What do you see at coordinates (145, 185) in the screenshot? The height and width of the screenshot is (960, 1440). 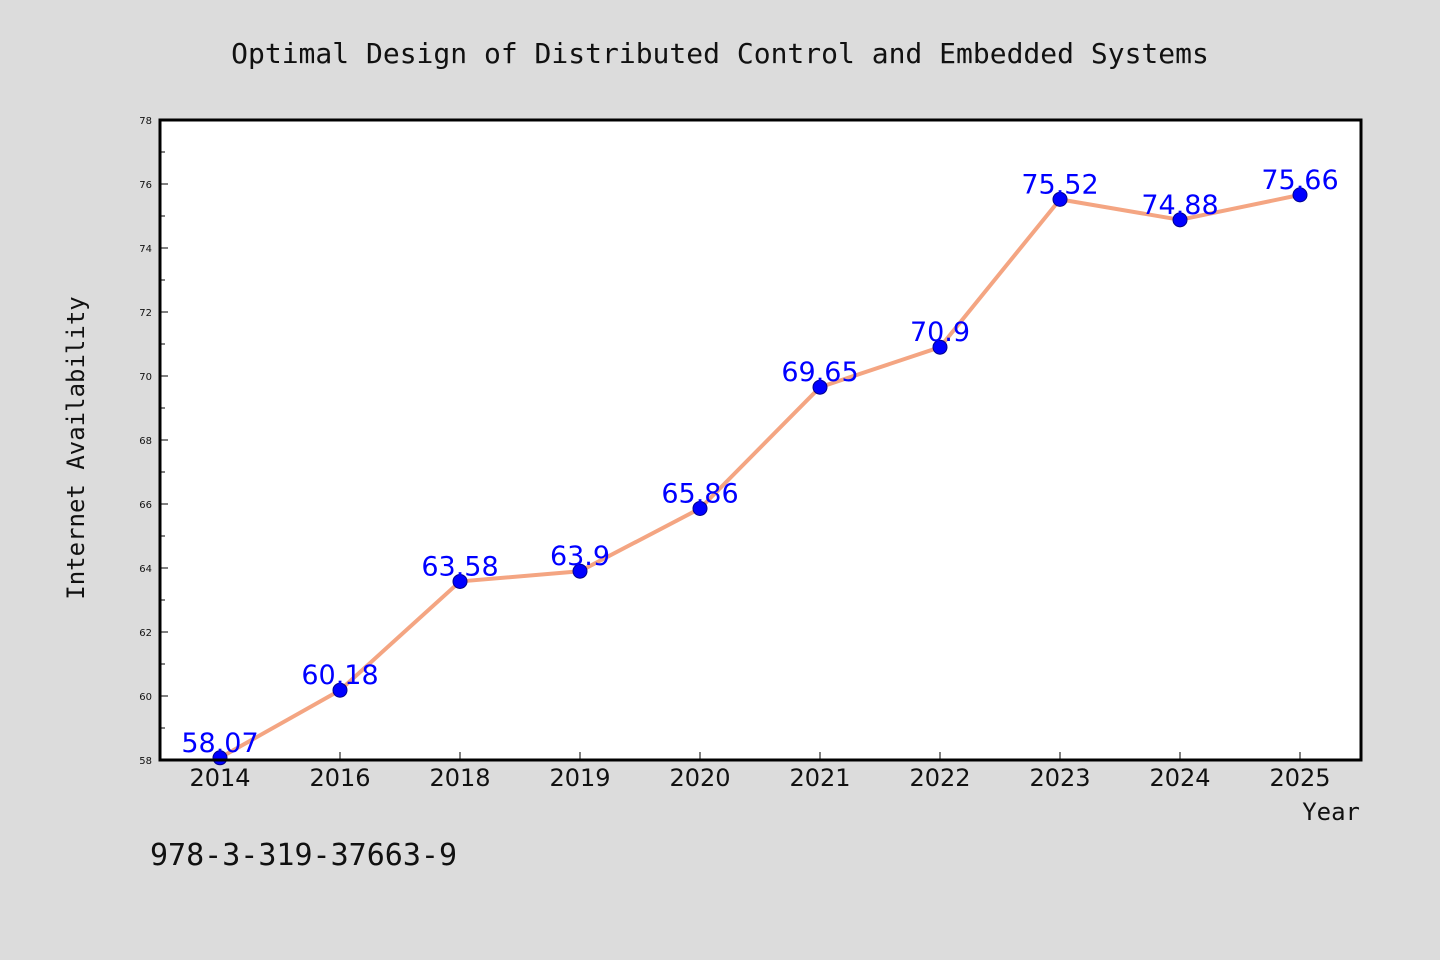 I see `y-tick-label: 76` at bounding box center [145, 185].